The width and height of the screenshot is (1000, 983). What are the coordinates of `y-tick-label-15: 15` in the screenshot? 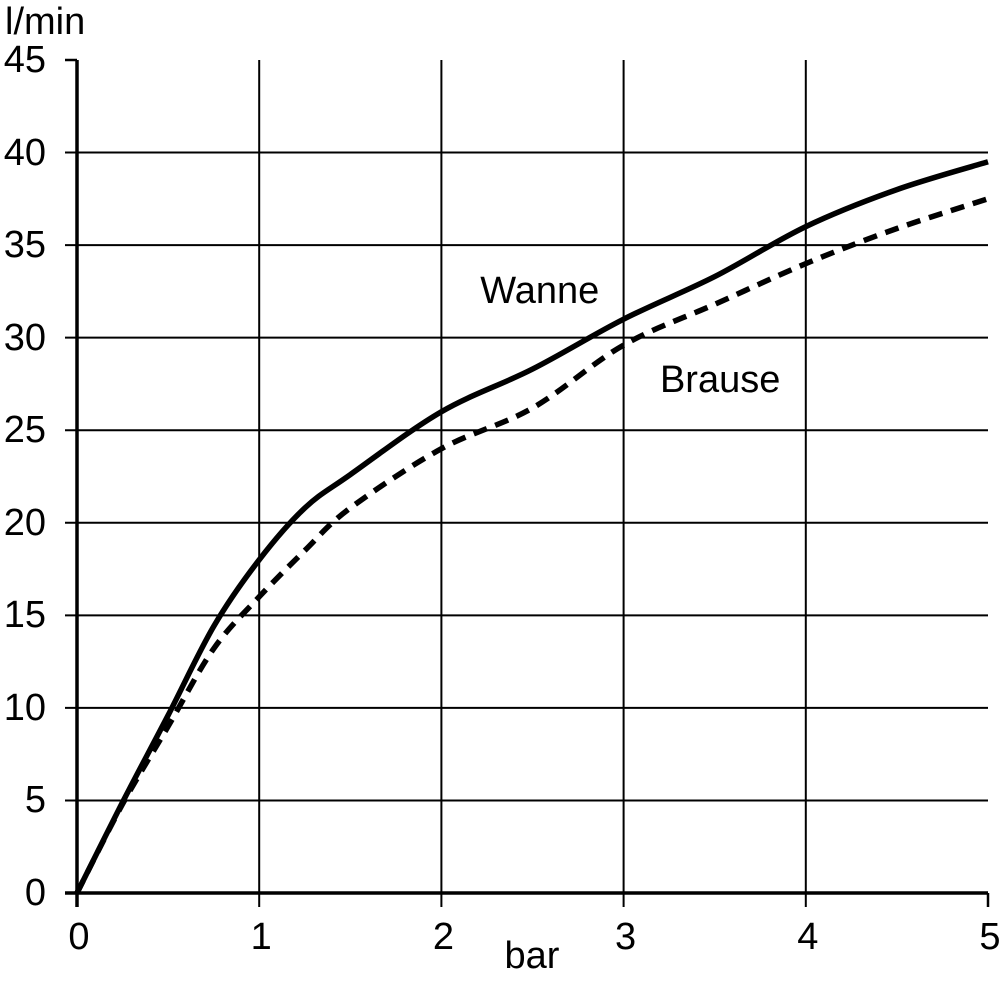 It's located at (24, 615).